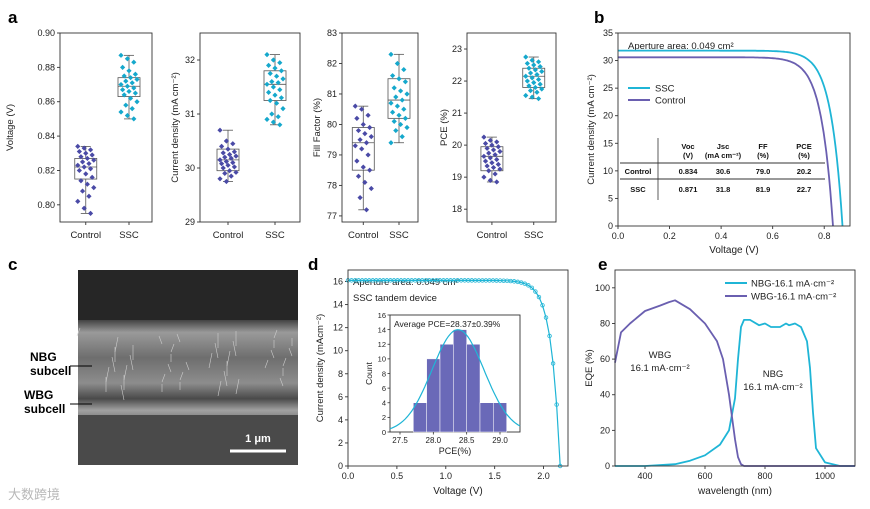 The height and width of the screenshot is (509, 870). Describe the element at coordinates (665, 89) in the screenshot. I see `legend-label-b-0: SSC` at that location.